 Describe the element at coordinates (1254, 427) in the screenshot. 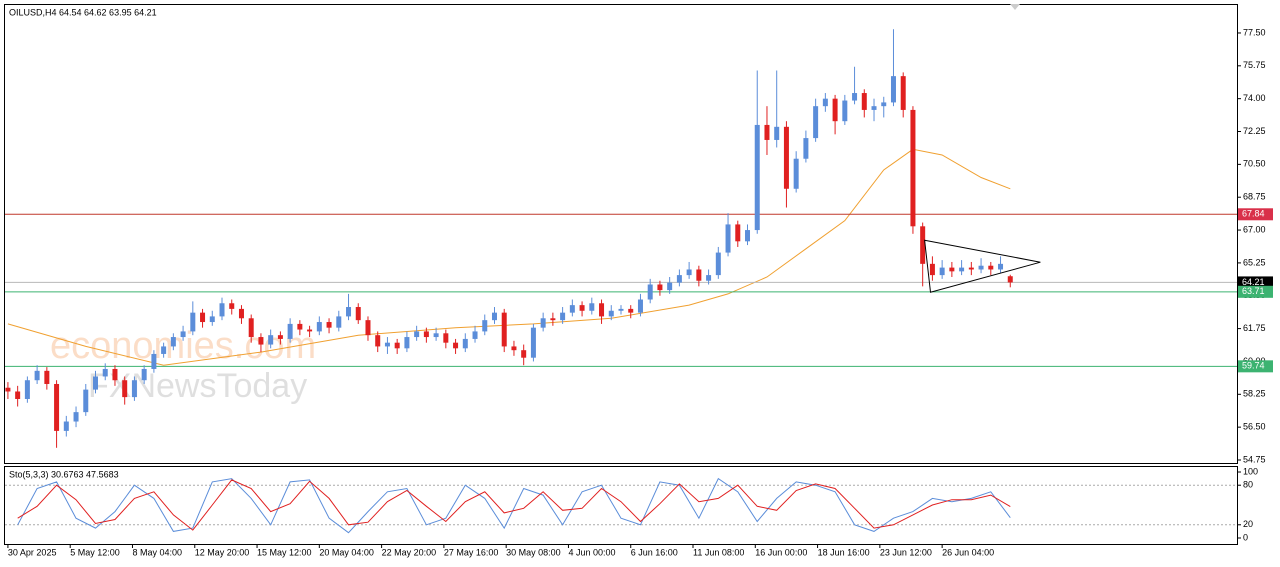

I see `y-tick-label: 56.50` at that location.